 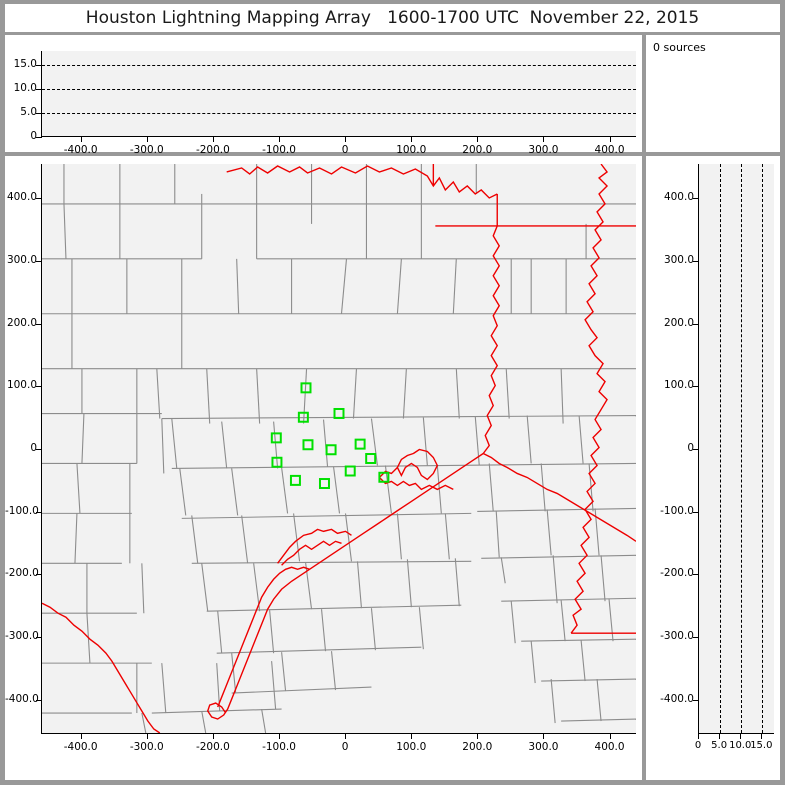 I want to click on y-tick-label-6: -200.0, so click(x=22, y=573).